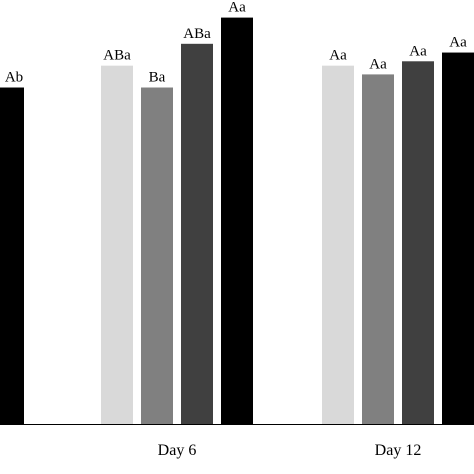 This screenshot has height=474, width=474. I want to click on bar-g1-b2, so click(197, 234).